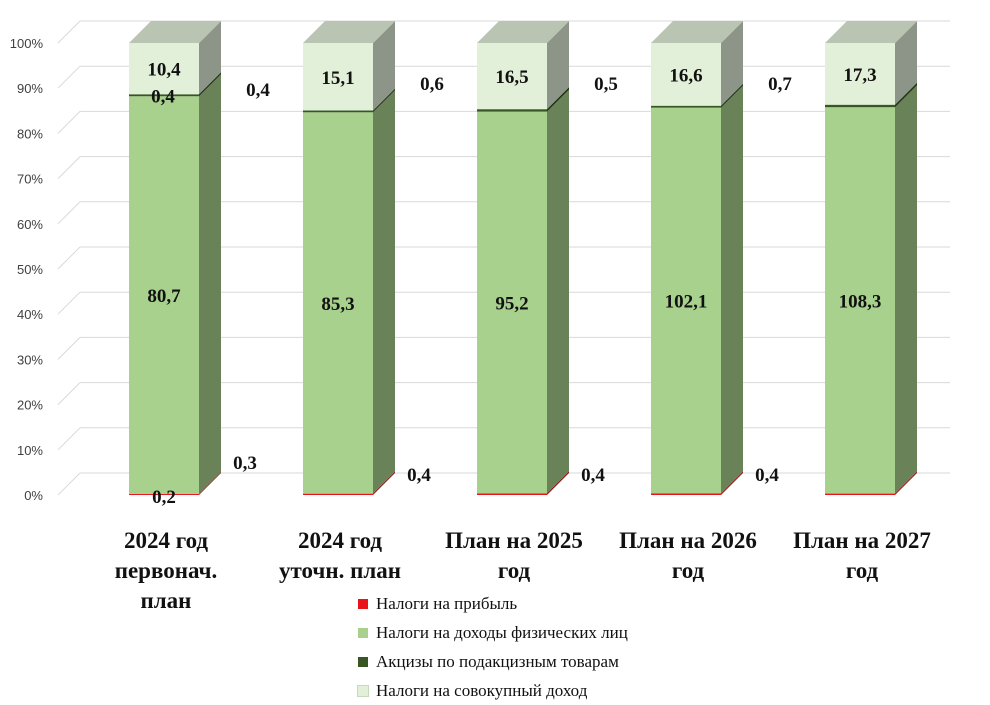  I want to click on legend-label: Налоги на доходы физических лиц, so click(502, 632).